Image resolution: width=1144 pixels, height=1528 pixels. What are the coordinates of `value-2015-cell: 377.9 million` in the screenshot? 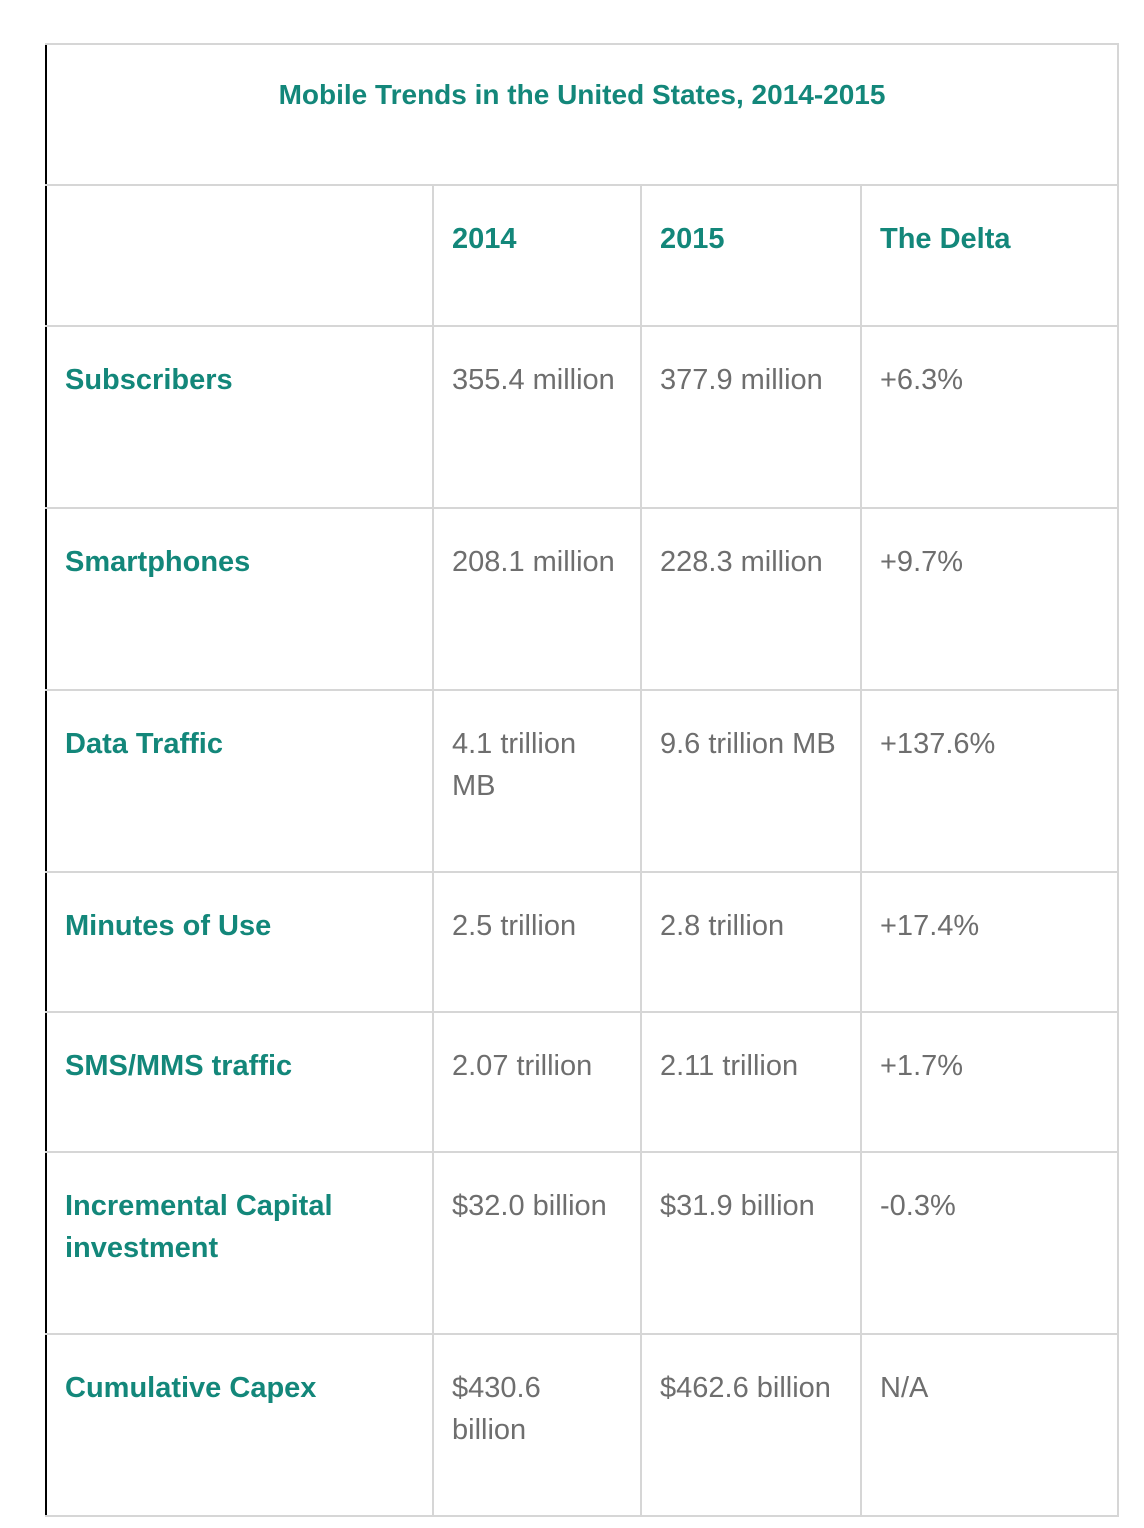 It's located at (751, 417).